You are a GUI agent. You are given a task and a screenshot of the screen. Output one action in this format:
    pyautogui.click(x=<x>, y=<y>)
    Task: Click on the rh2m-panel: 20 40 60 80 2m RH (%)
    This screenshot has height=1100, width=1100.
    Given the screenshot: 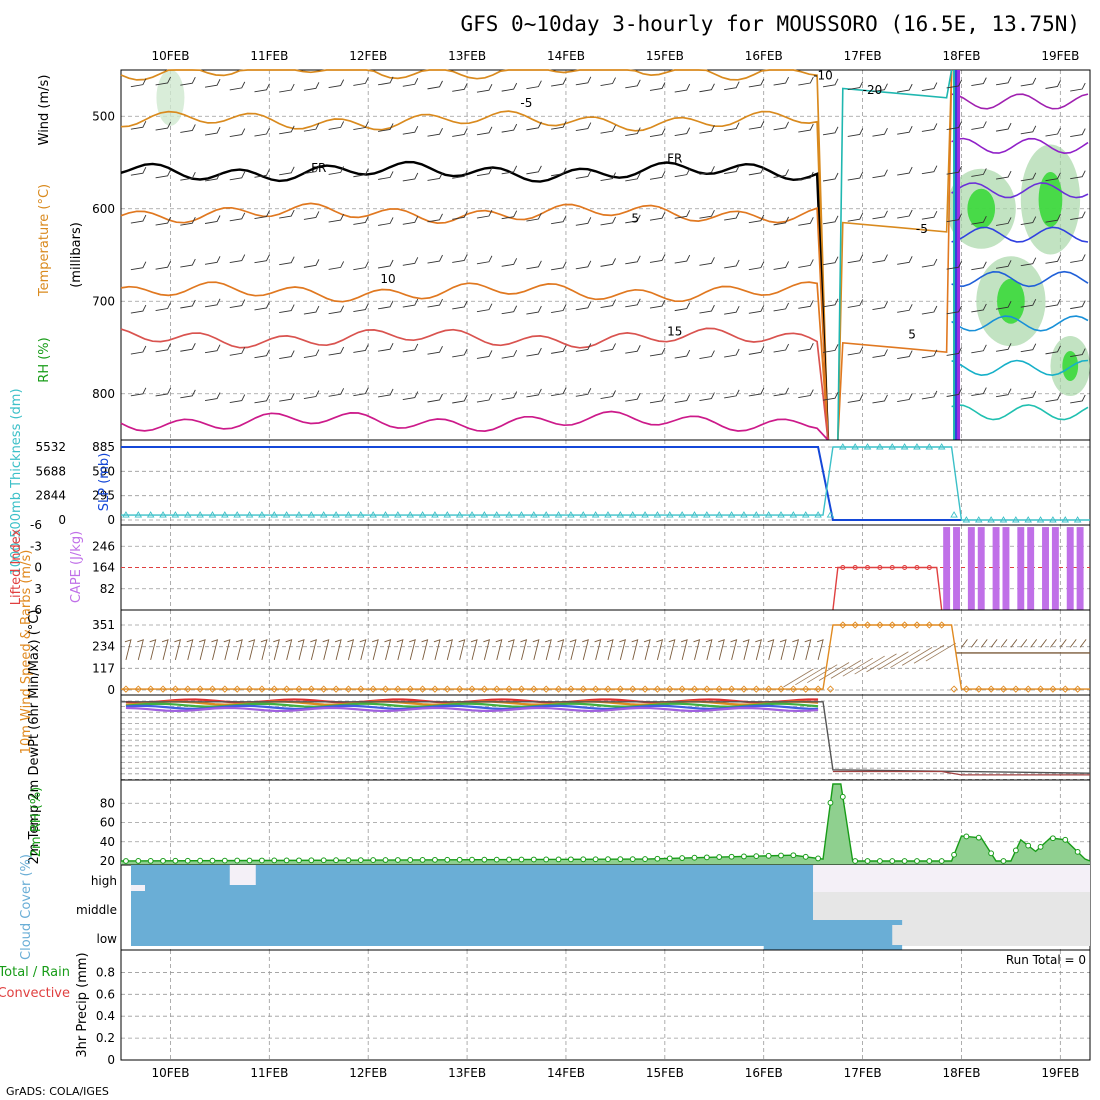 What is the action you would take?
    pyautogui.click(x=560, y=823)
    